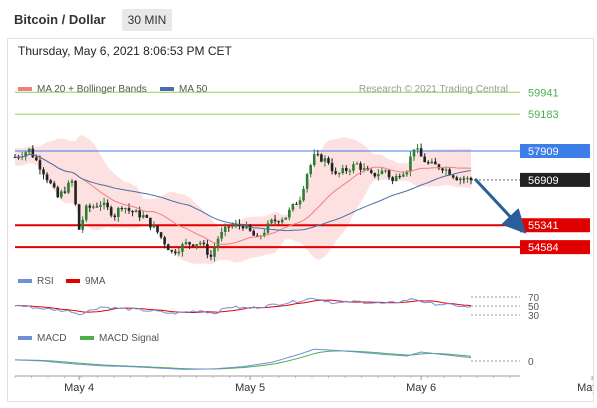 Image resolution: width=597 pixels, height=408 pixels. What do you see at coordinates (45, 281) in the screenshot?
I see `legend-label-rsi: RSI` at bounding box center [45, 281].